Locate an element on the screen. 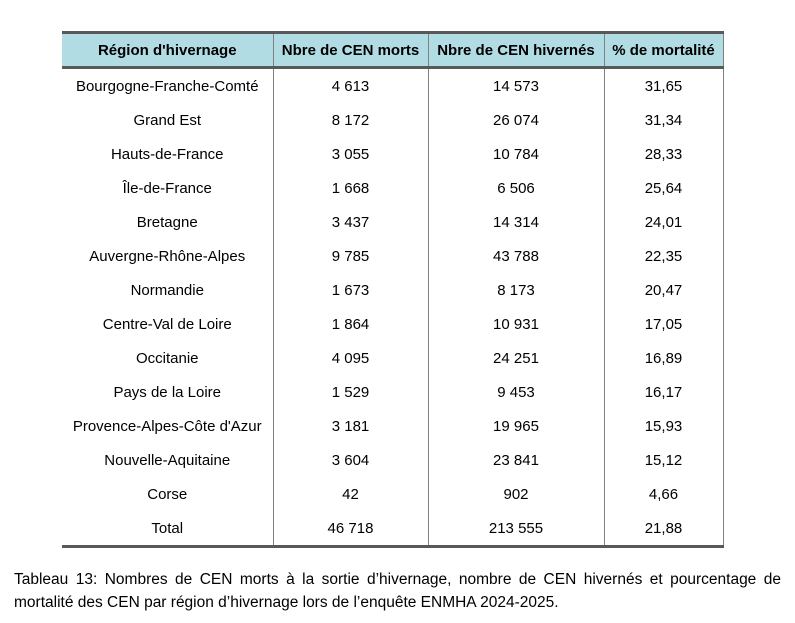 This screenshot has width=795, height=623. table-row: Île-de-France 1 668 6 506 25,64 is located at coordinates (393, 188).